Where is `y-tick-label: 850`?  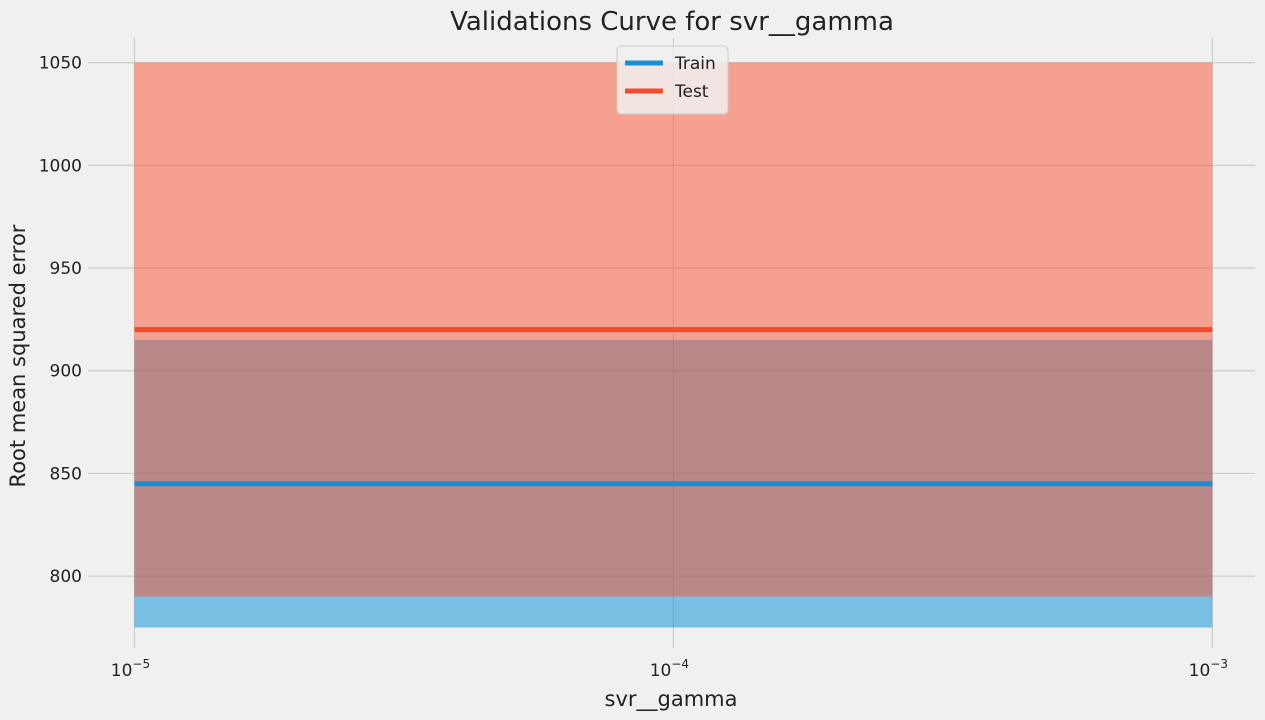
y-tick-label: 850 is located at coordinates (66, 474).